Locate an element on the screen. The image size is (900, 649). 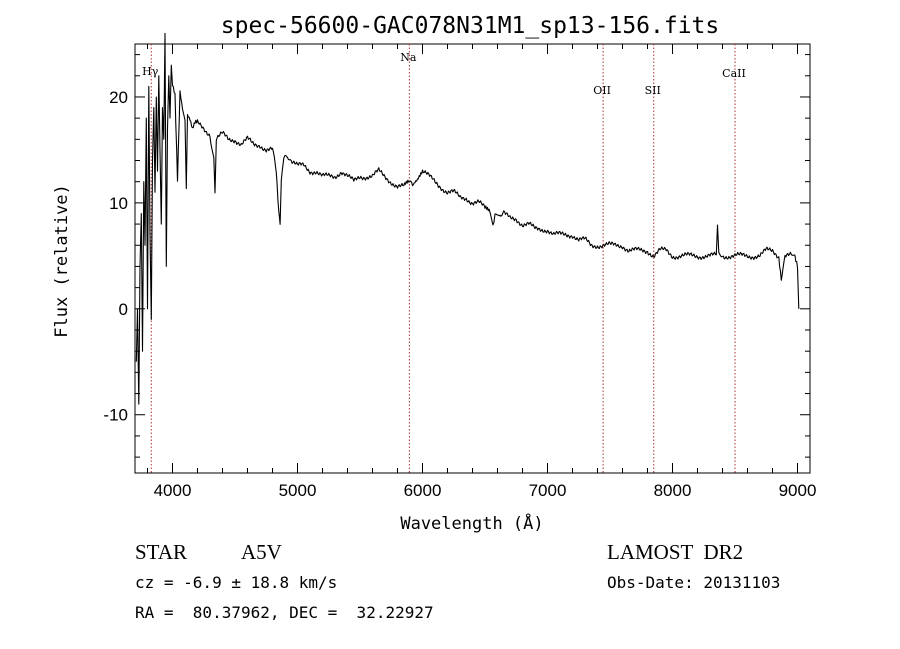
x-tick-label: 4000 is located at coordinates (173, 490).